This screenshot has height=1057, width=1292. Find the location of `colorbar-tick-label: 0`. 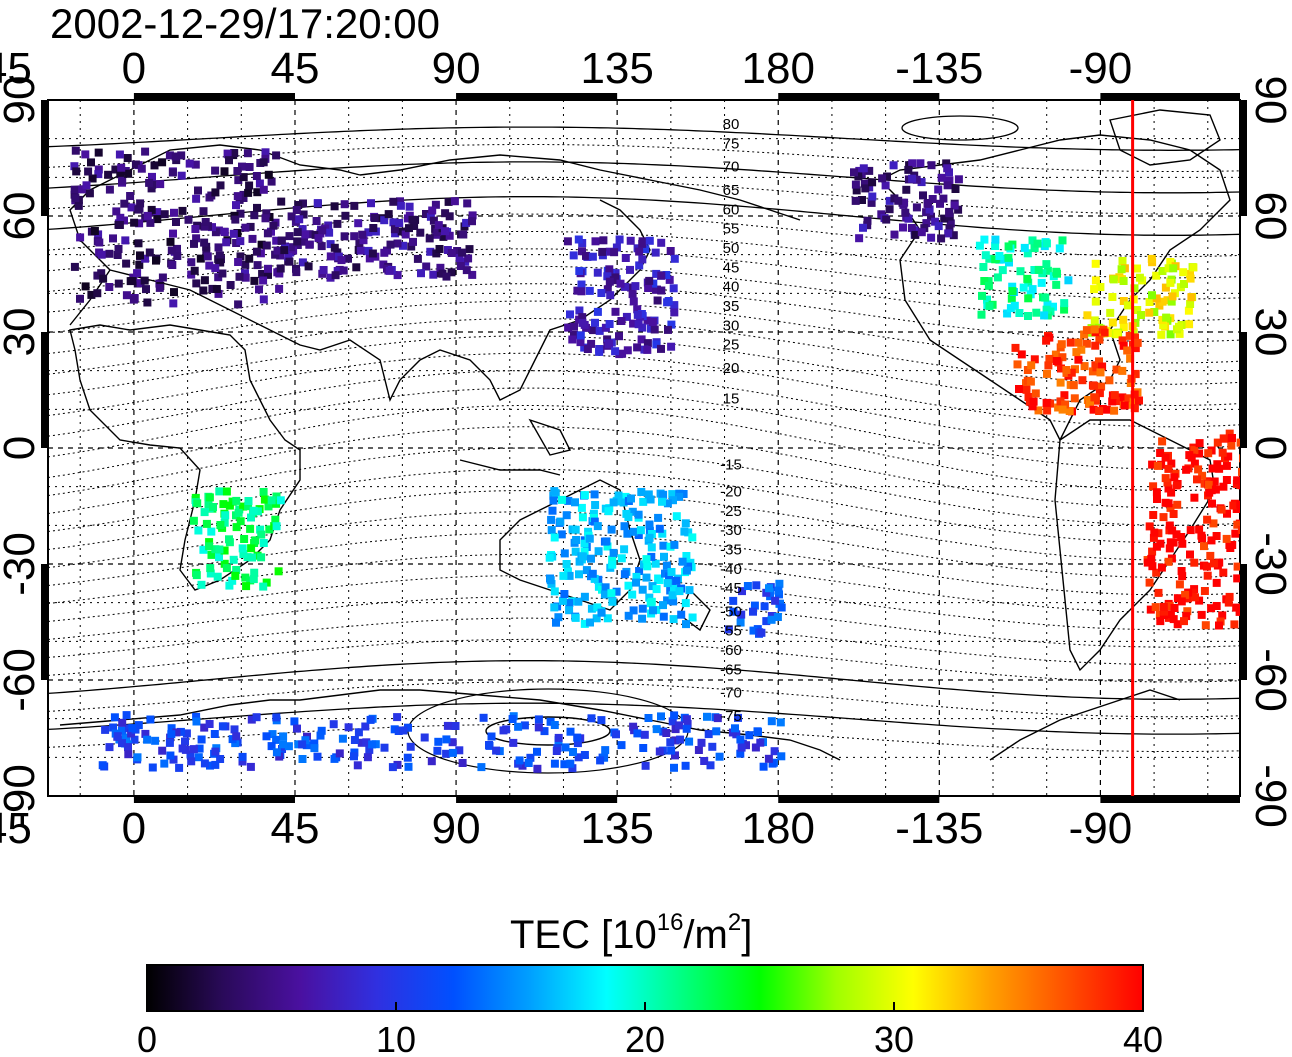

colorbar-tick-label: 0 is located at coordinates (147, 1038).